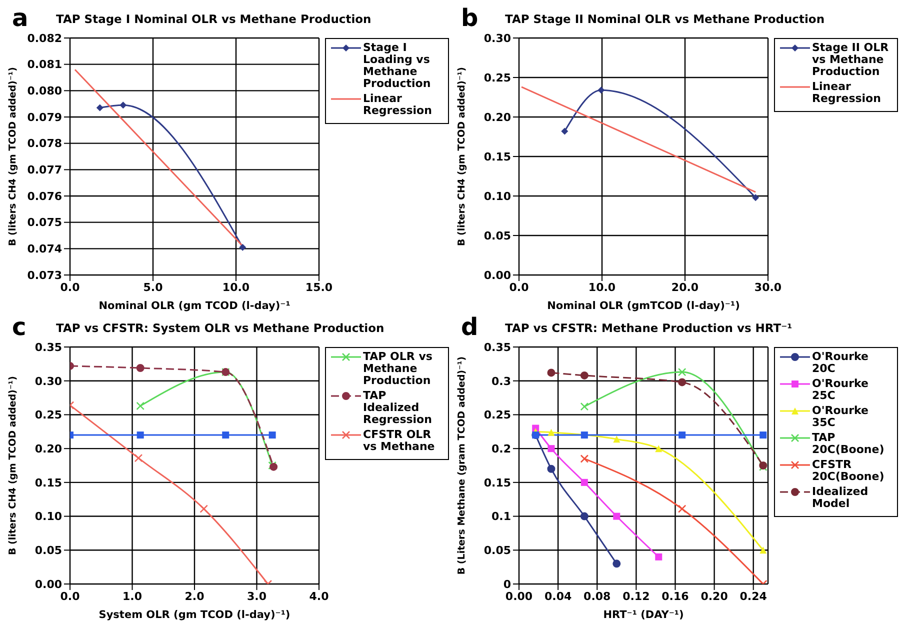  What do you see at coordinates (501, 449) in the screenshot?
I see `y-tick-label: 0.2` at bounding box center [501, 449].